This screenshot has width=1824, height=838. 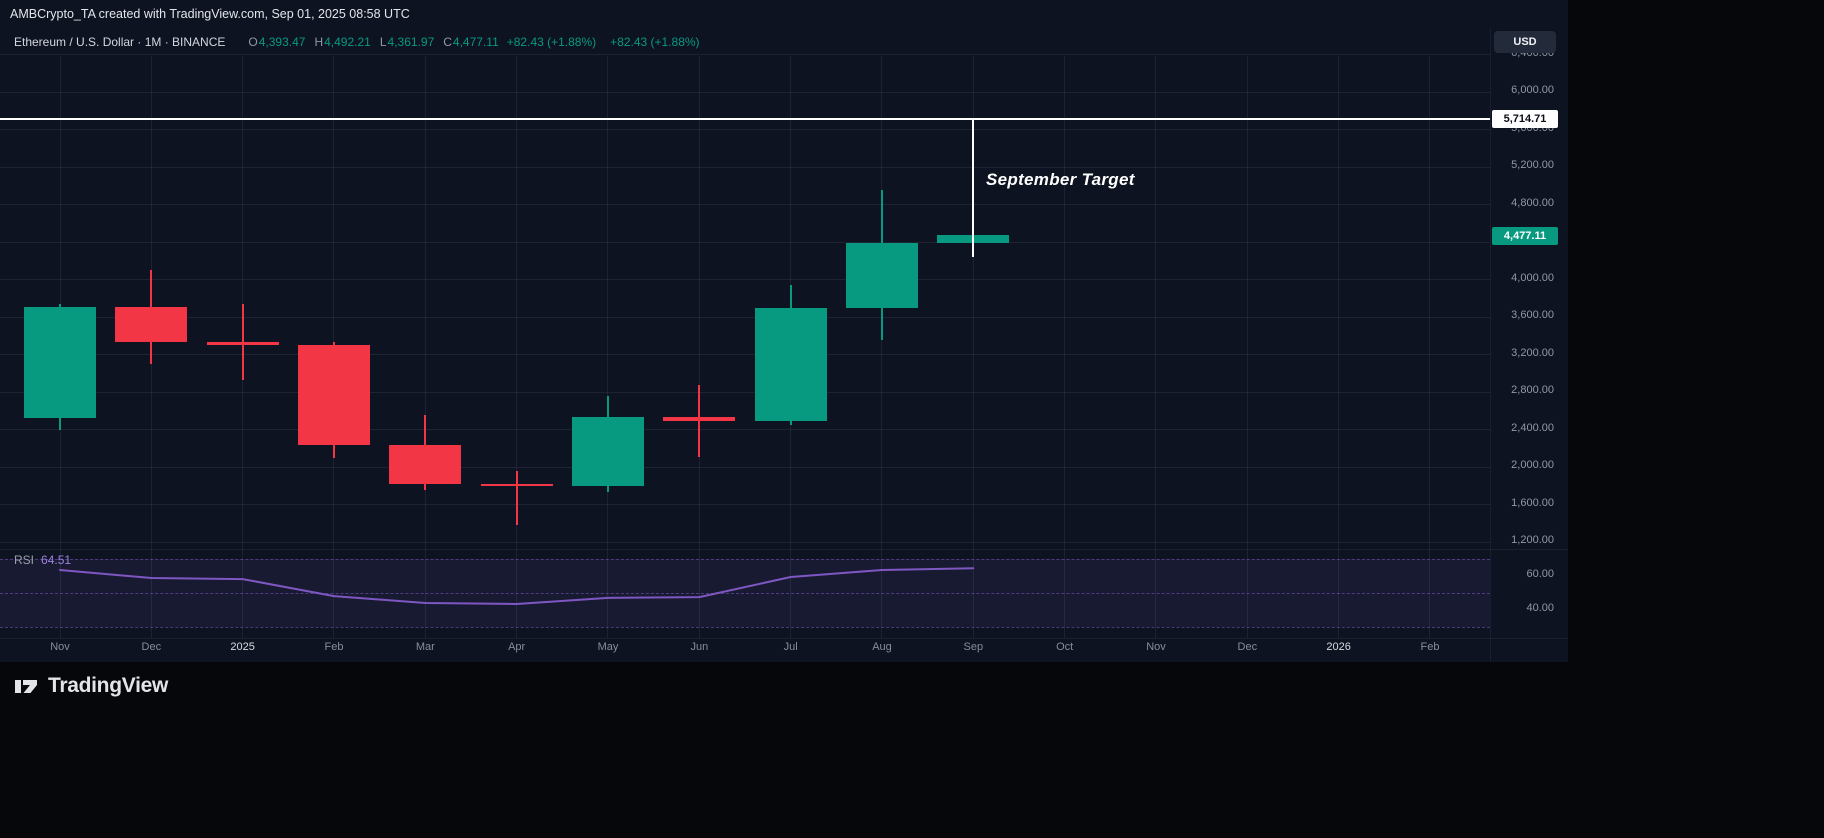 I want to click on rsi-indicator-name: RSI, so click(x=24, y=560).